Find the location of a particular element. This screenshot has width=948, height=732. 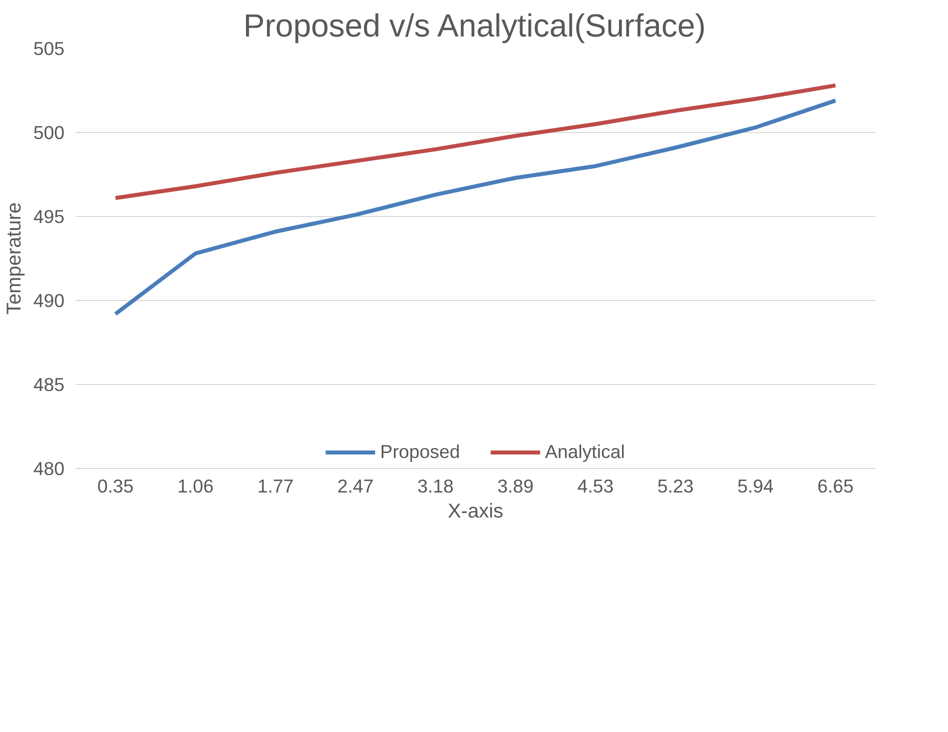

y-tick-label: 500 is located at coordinates (49, 132).